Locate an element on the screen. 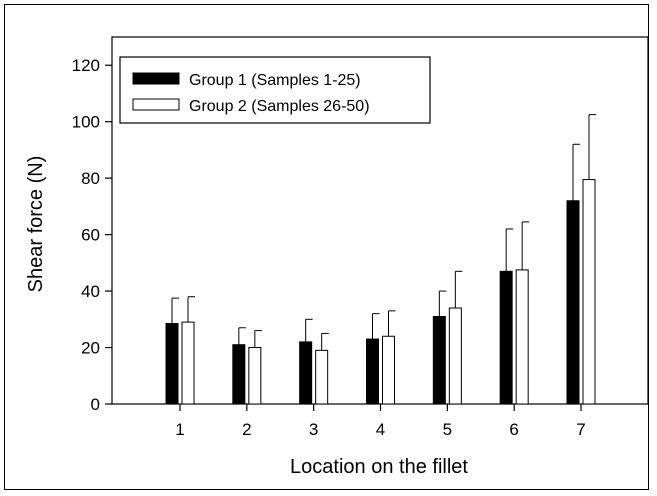 The width and height of the screenshot is (657, 496). y-tick-label: 100 is located at coordinates (86, 122).